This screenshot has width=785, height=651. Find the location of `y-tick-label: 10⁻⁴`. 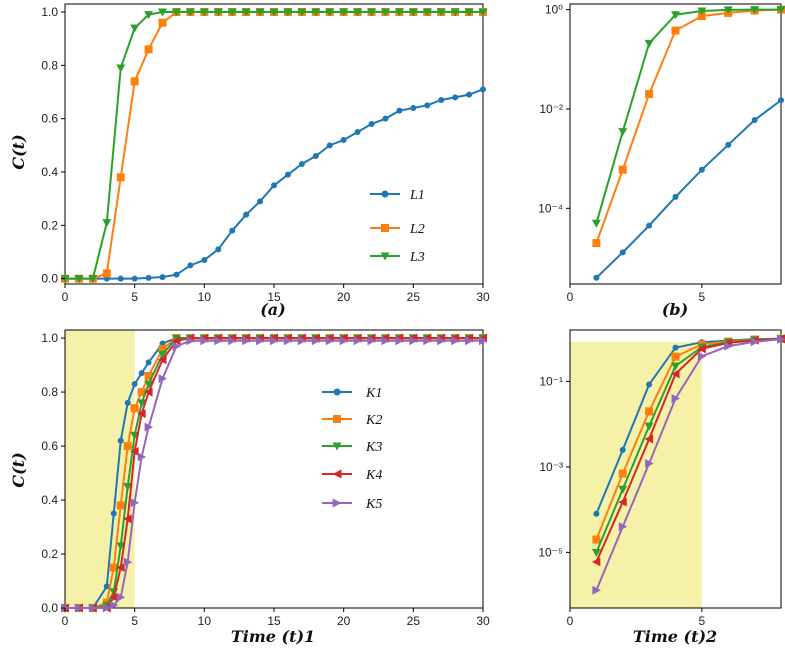

y-tick-label: 10⁻⁴ is located at coordinates (550, 208).